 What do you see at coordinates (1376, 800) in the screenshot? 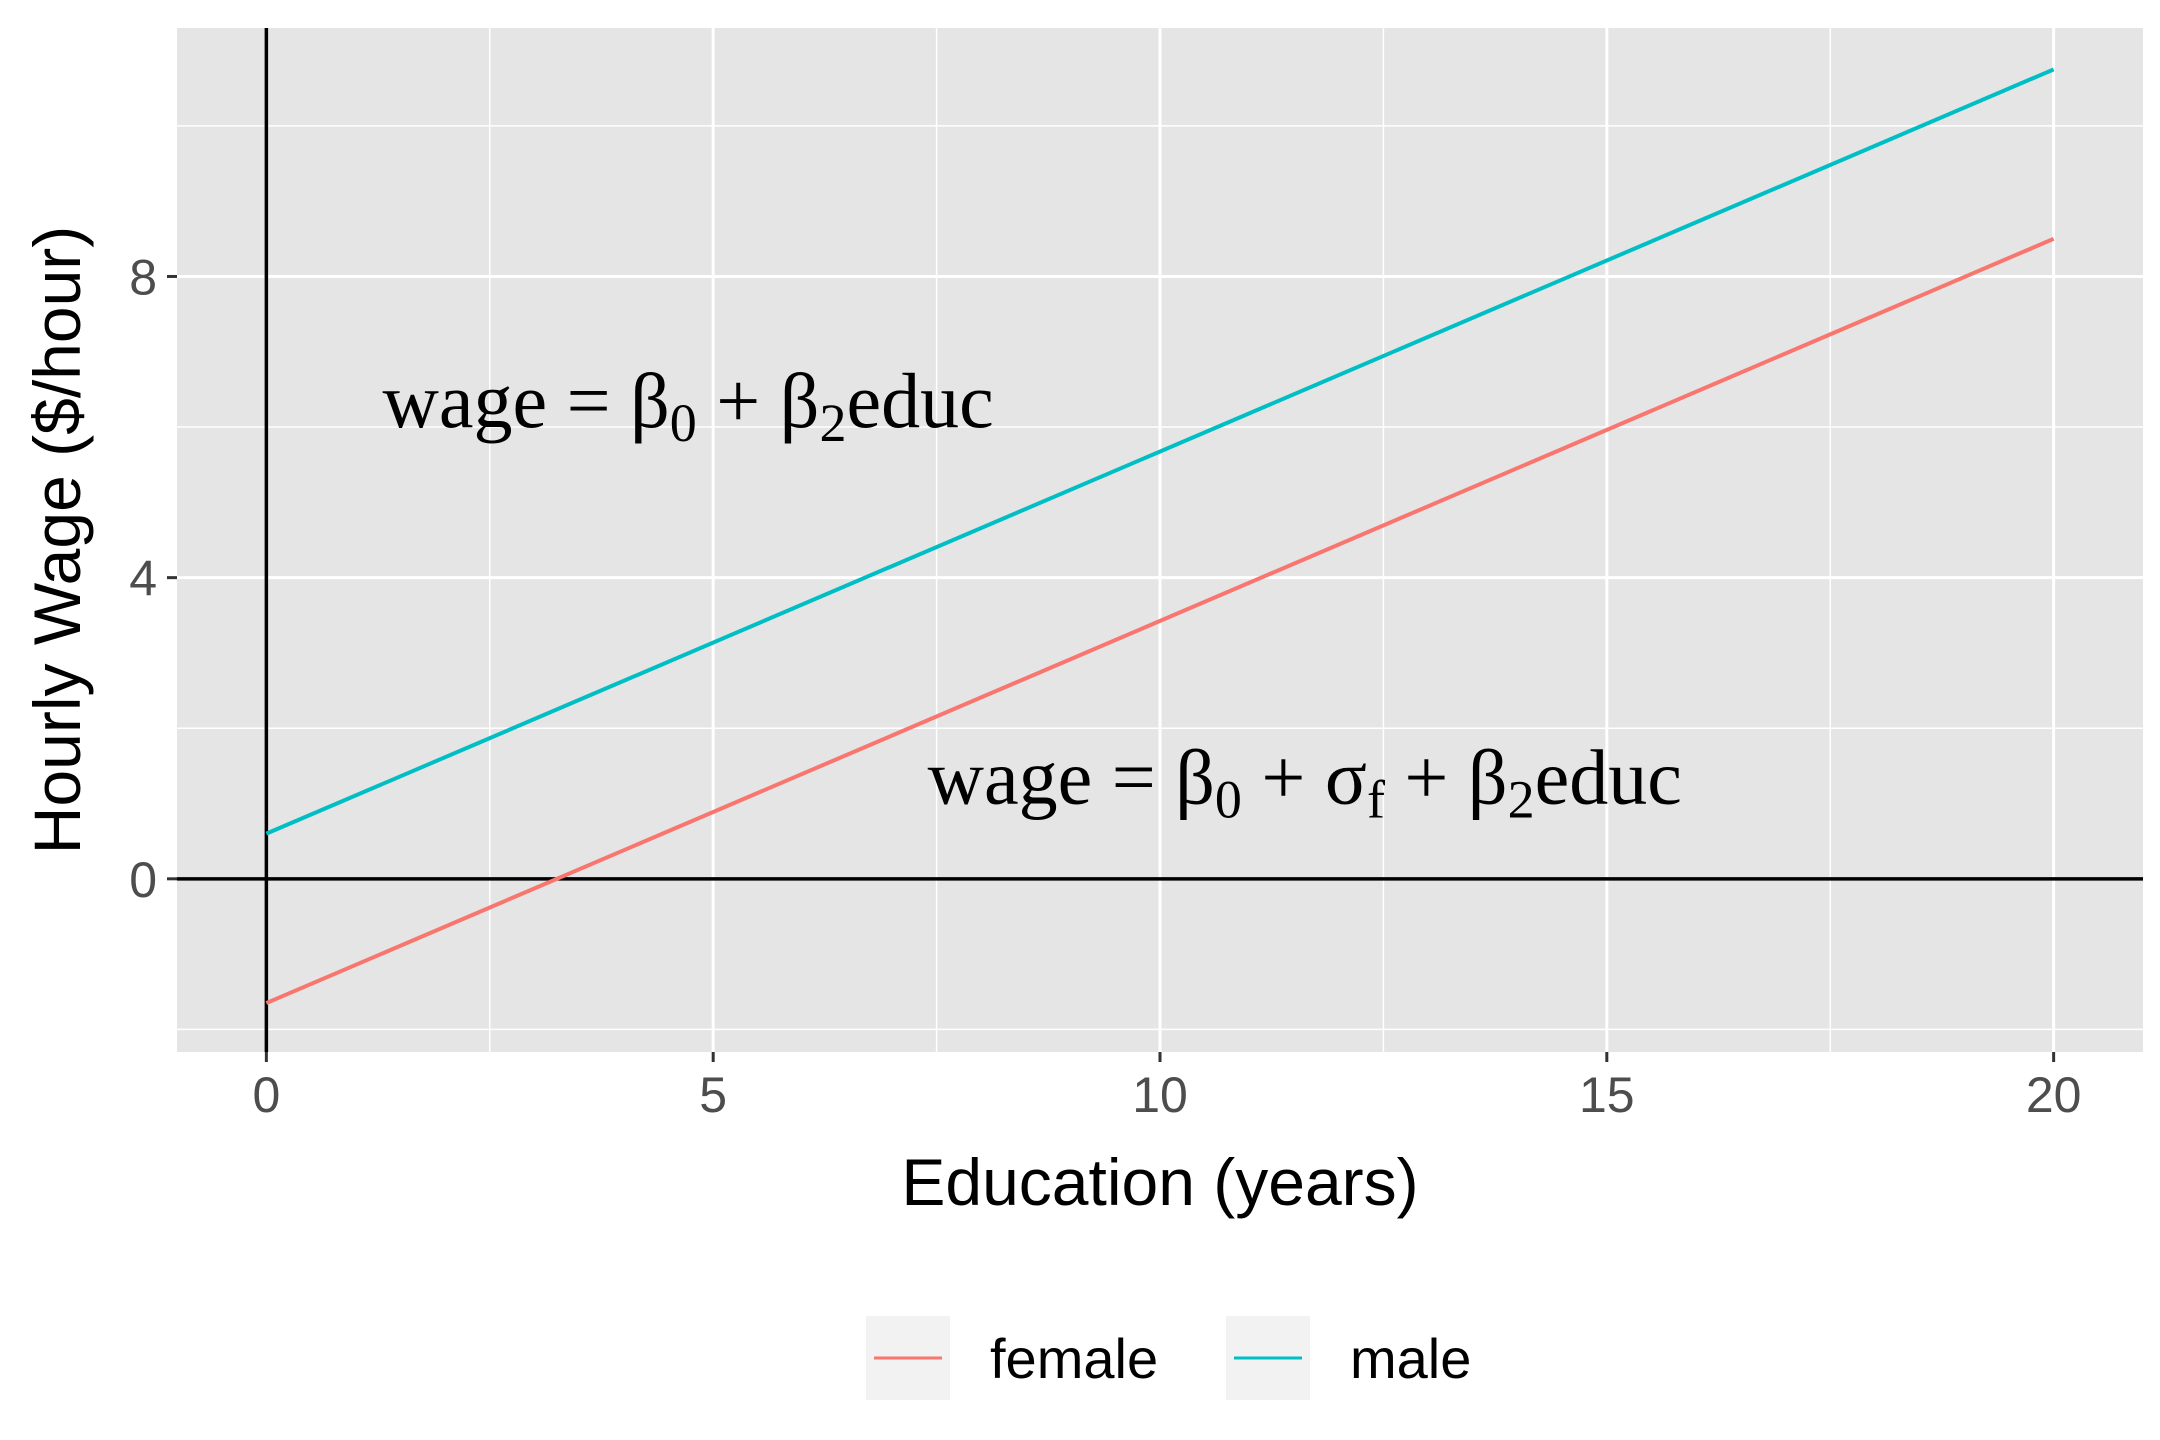
I see `annotation-subscript: f` at bounding box center [1376, 800].